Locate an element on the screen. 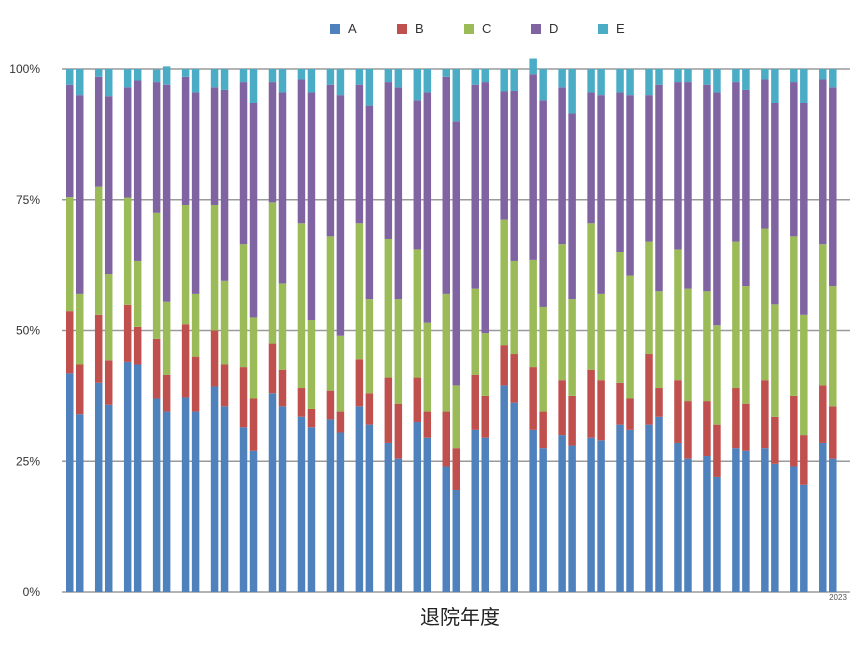 This screenshot has height=650, width=860. legend-label-D: D is located at coordinates (553, 28).